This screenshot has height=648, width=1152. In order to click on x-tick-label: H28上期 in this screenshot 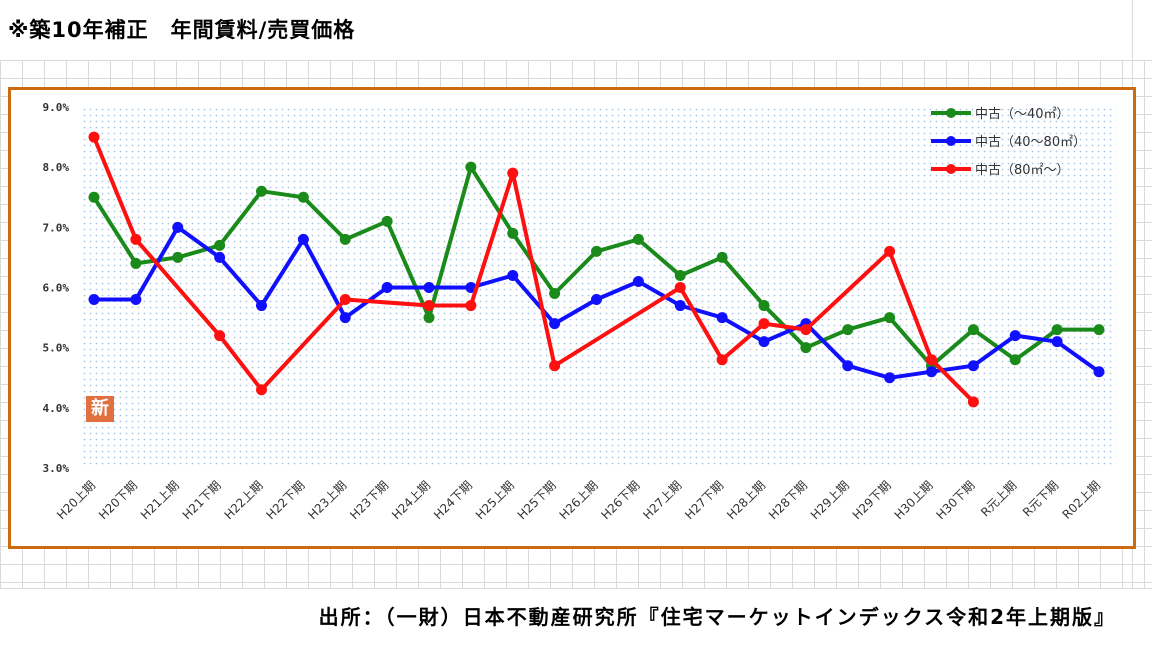, I will do `click(746, 500)`.